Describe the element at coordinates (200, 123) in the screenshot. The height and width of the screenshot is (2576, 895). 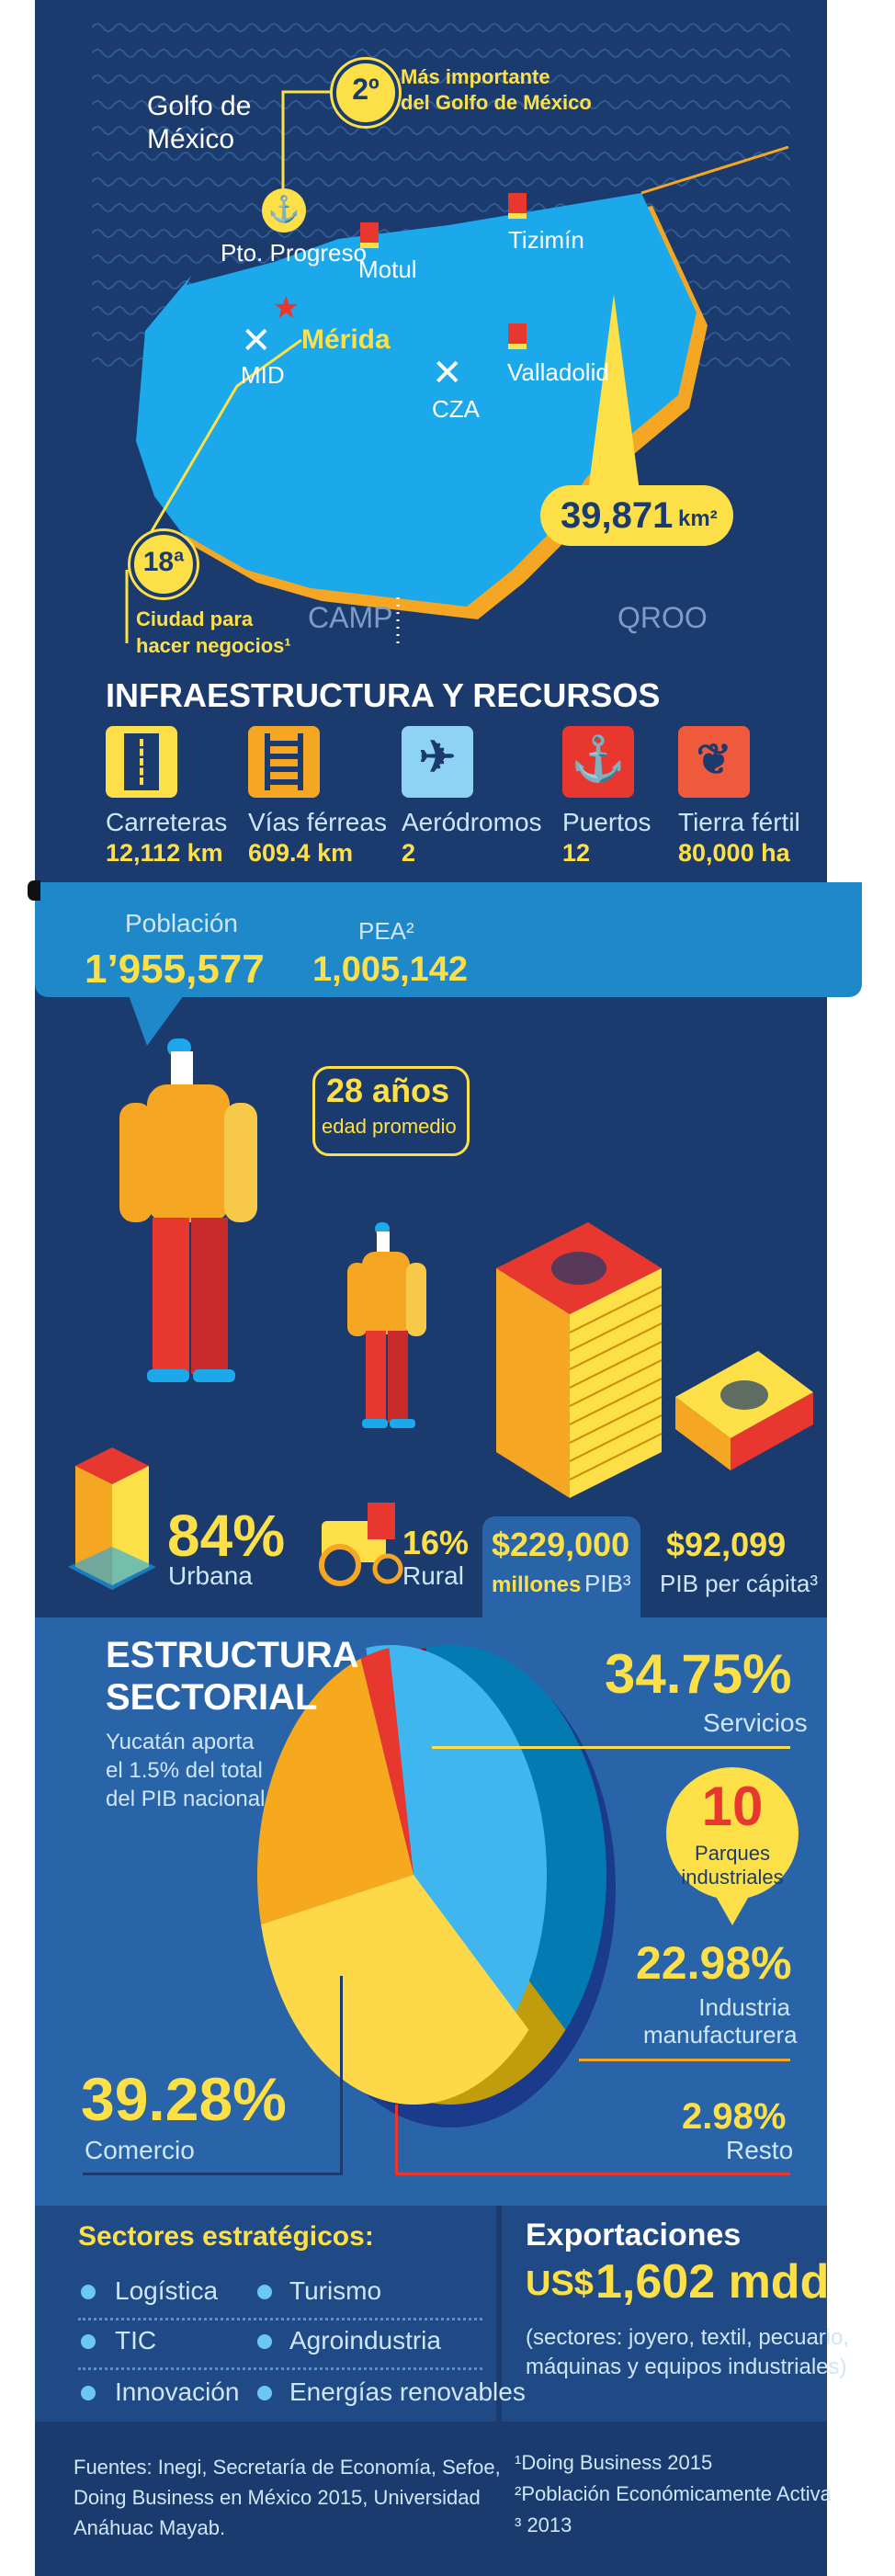
I see `gulf-label: Golfo de México` at that location.